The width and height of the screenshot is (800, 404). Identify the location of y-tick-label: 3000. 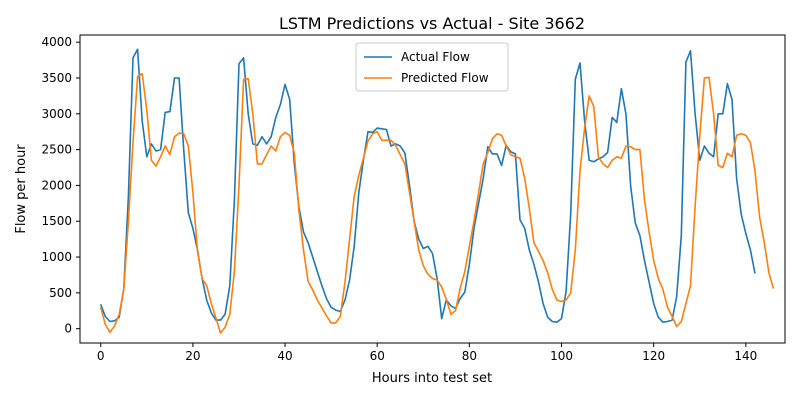
(56, 114).